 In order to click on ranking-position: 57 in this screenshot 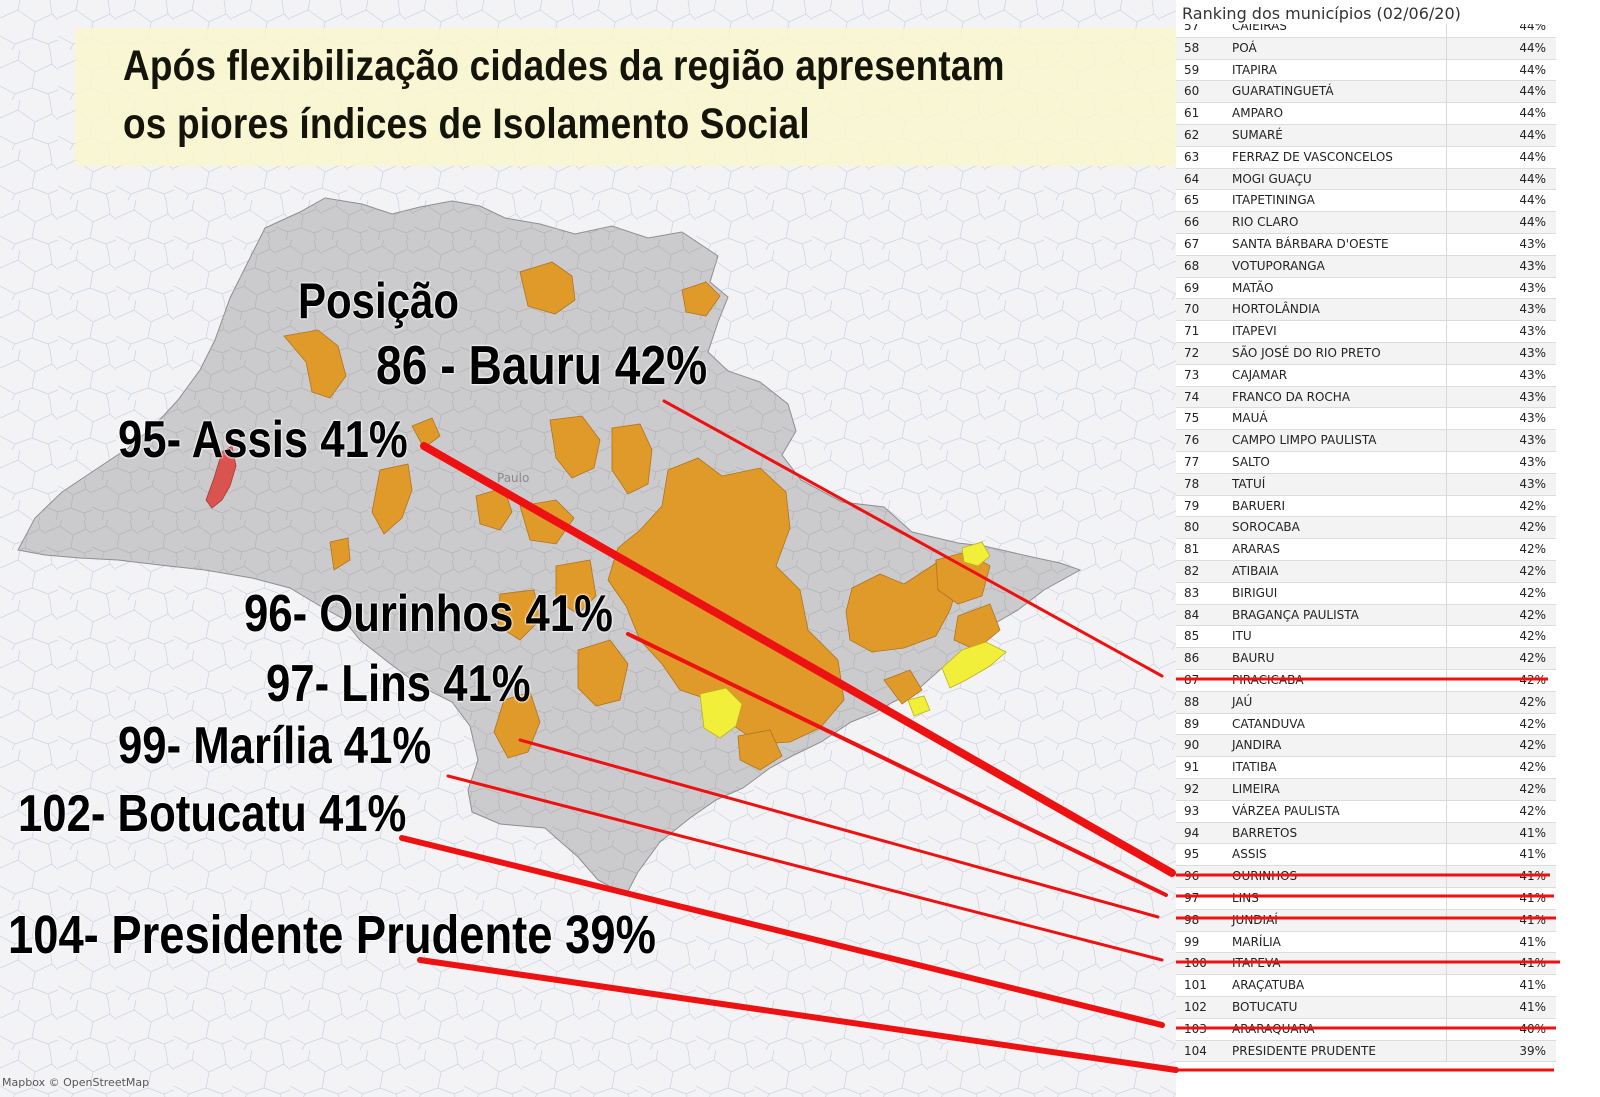, I will do `click(1192, 28)`.